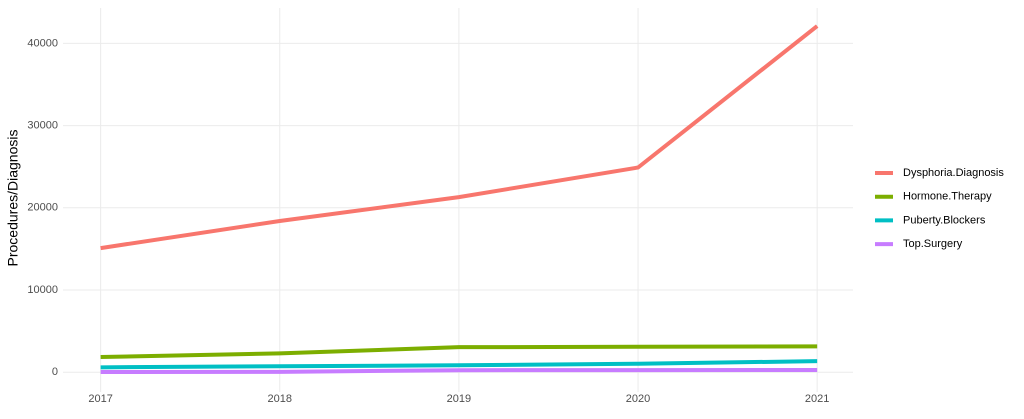 The height and width of the screenshot is (419, 1024). What do you see at coordinates (42, 43) in the screenshot?
I see `y-tick-label: 40000` at bounding box center [42, 43].